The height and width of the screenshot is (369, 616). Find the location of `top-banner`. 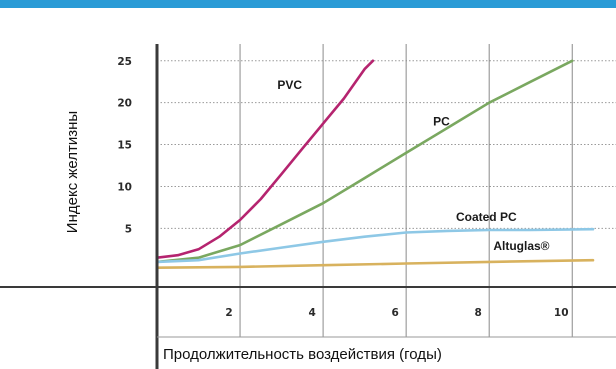

top-banner is located at coordinates (308, 4).